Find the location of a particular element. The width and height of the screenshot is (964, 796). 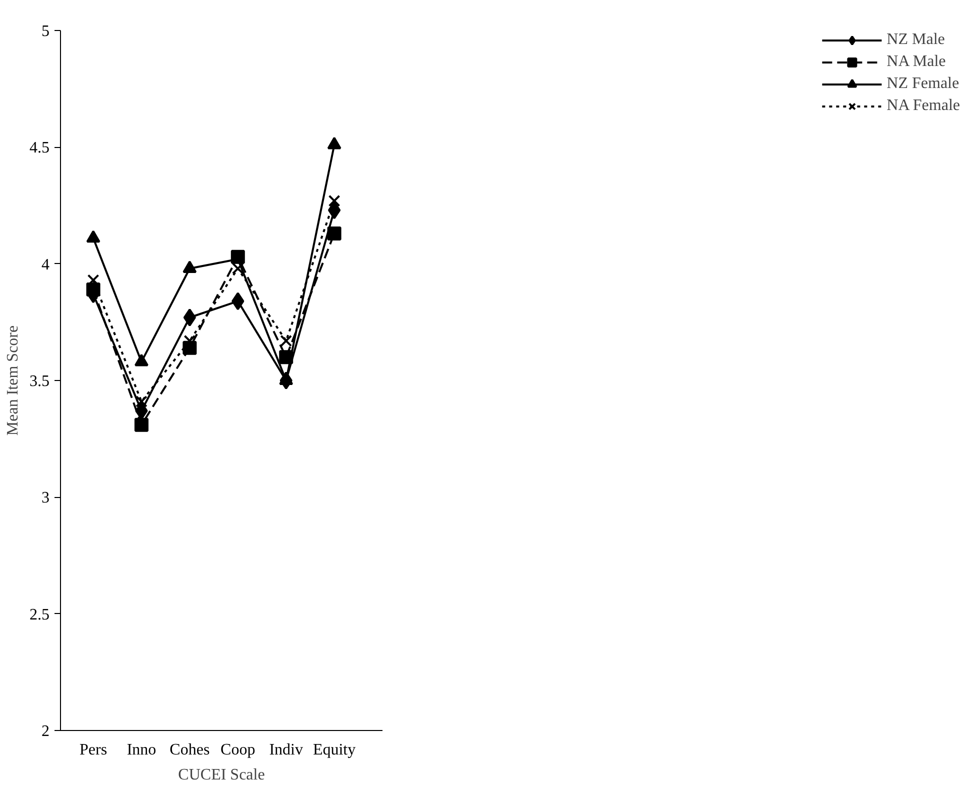

y-tick-label: 2.5 is located at coordinates (40, 615).